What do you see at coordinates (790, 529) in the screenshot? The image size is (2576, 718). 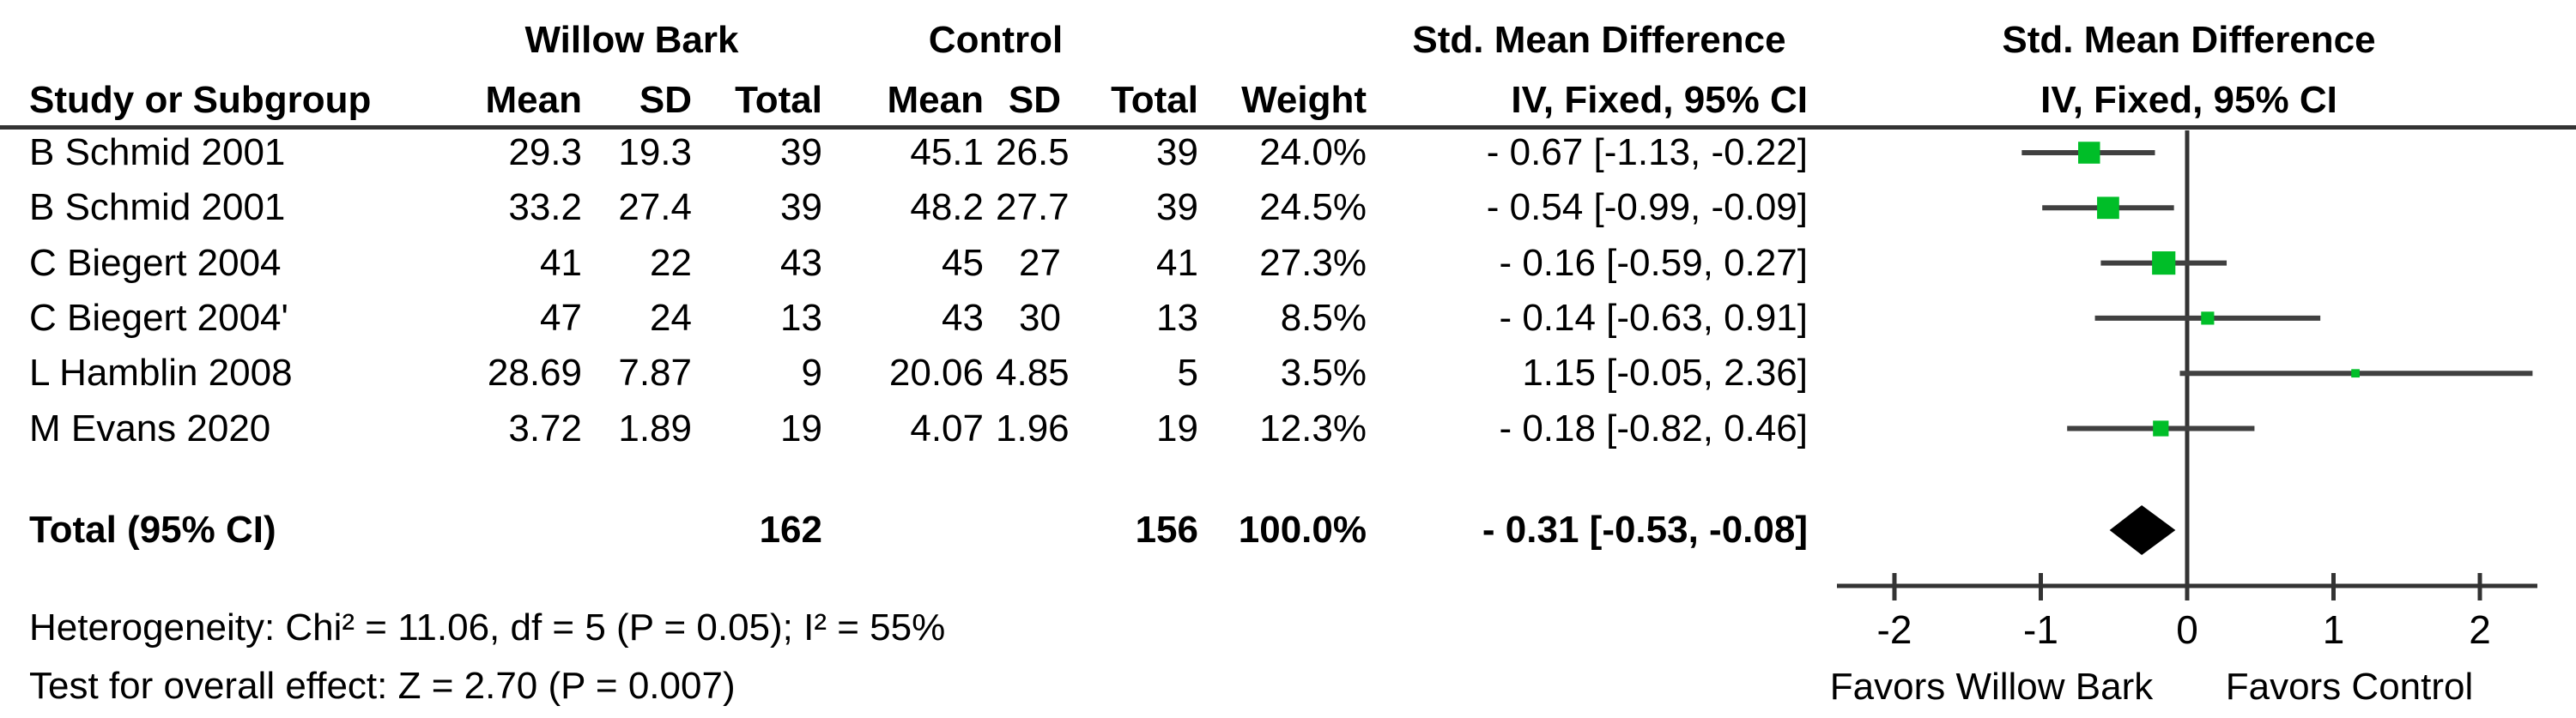 I see `total-n1-cell: 162` at bounding box center [790, 529].